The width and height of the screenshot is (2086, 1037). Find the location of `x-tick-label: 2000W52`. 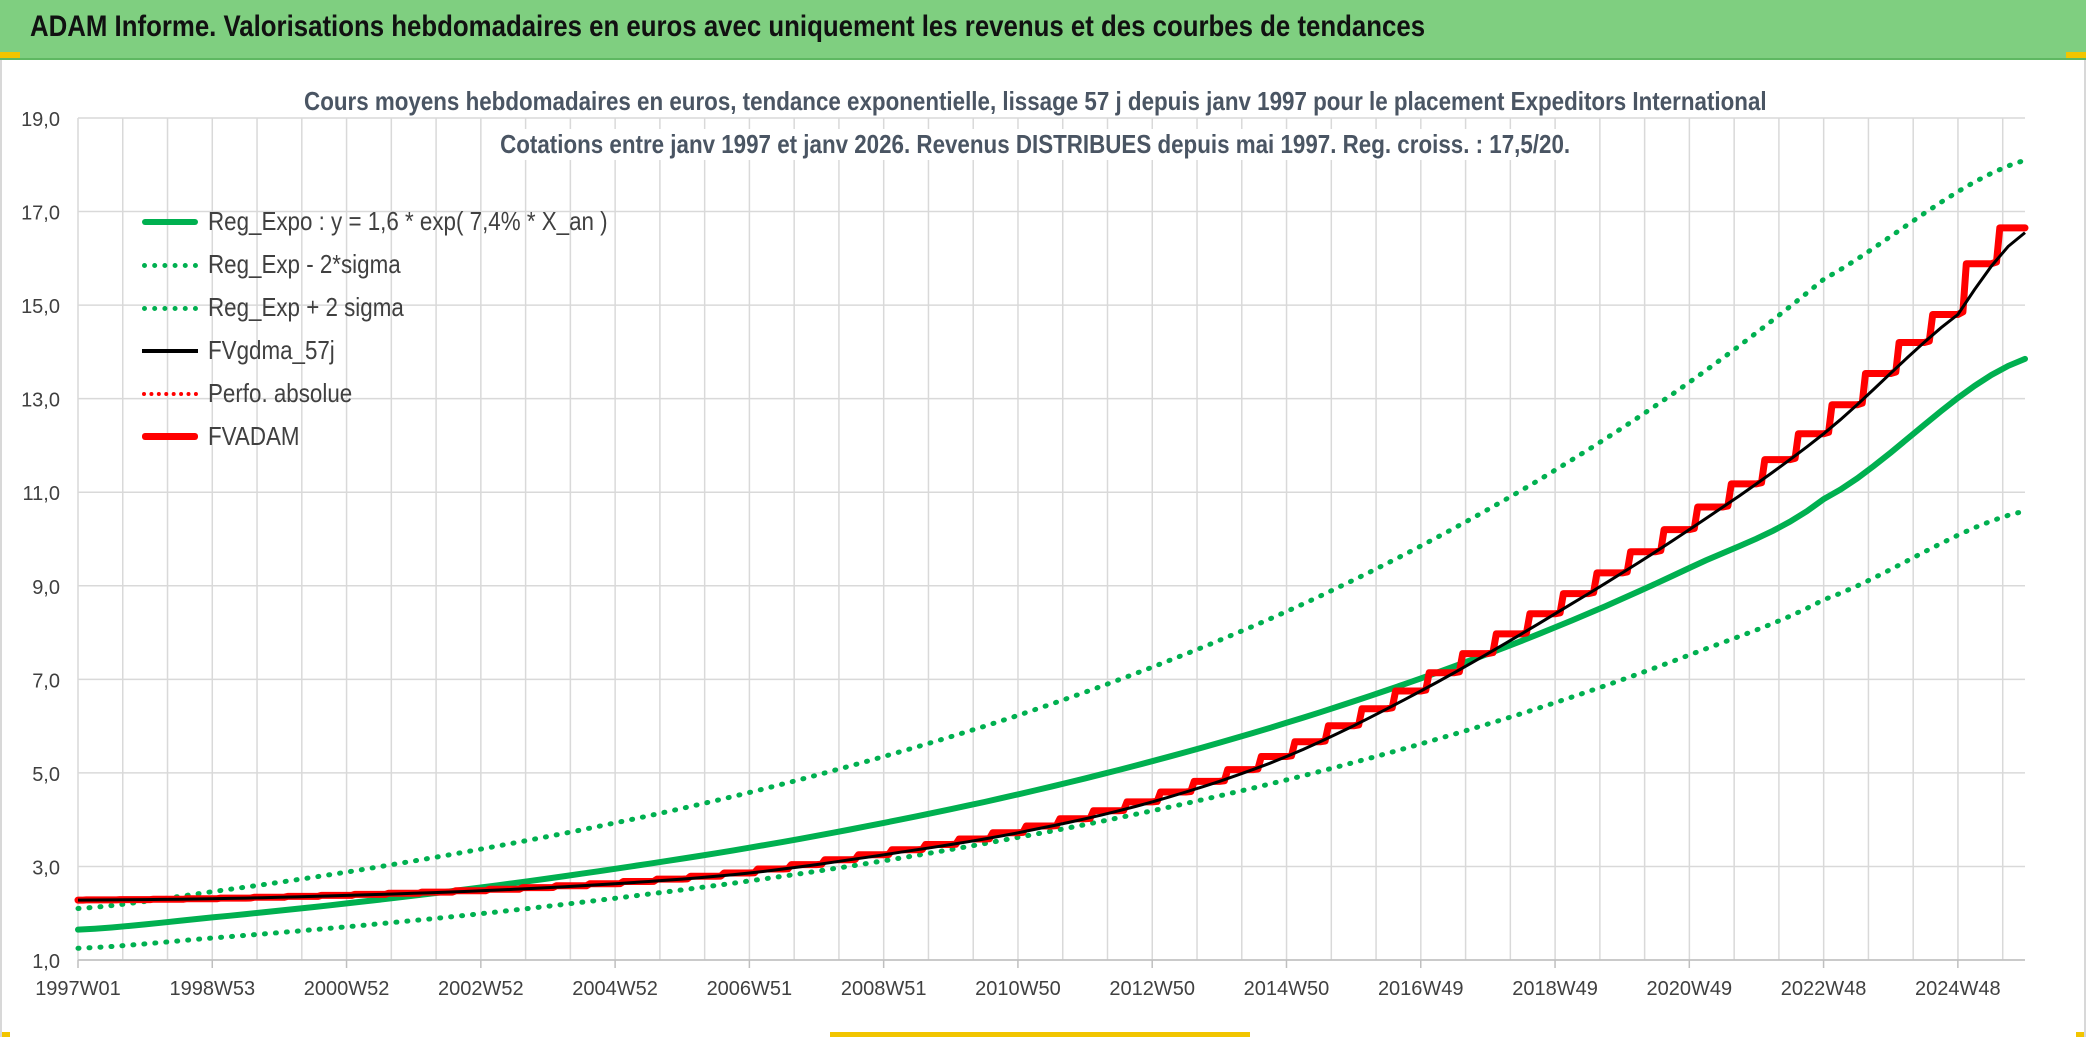

x-tick-label: 2000W52 is located at coordinates (347, 989).